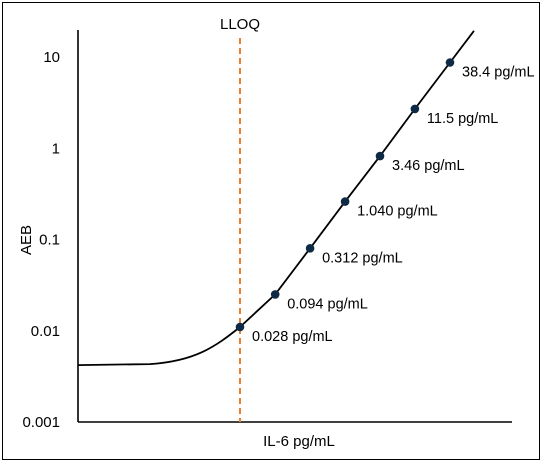 The width and height of the screenshot is (544, 464). Describe the element at coordinates (26, 240) in the screenshot. I see `y-axis-title: AEB` at that location.